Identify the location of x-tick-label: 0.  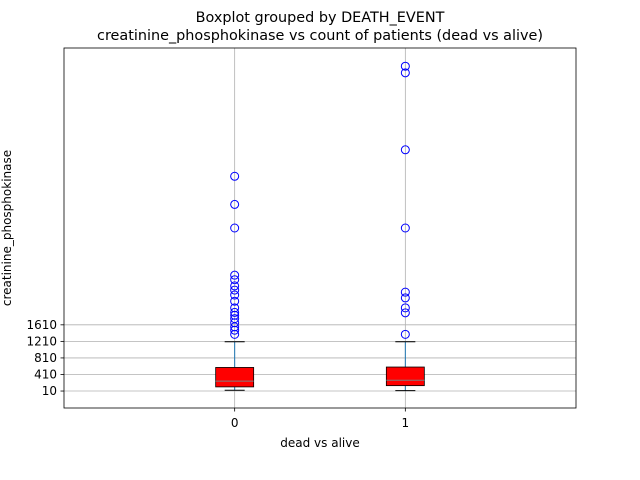
(235, 423).